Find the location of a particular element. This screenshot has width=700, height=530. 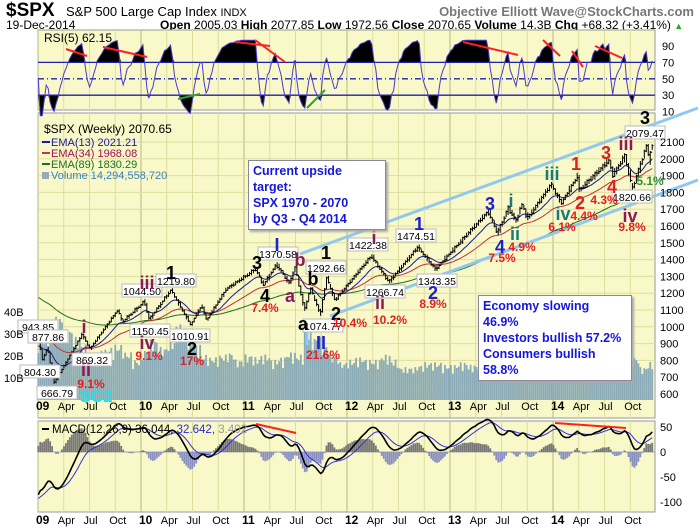

x-tick-label: Oct is located at coordinates (426, 521).